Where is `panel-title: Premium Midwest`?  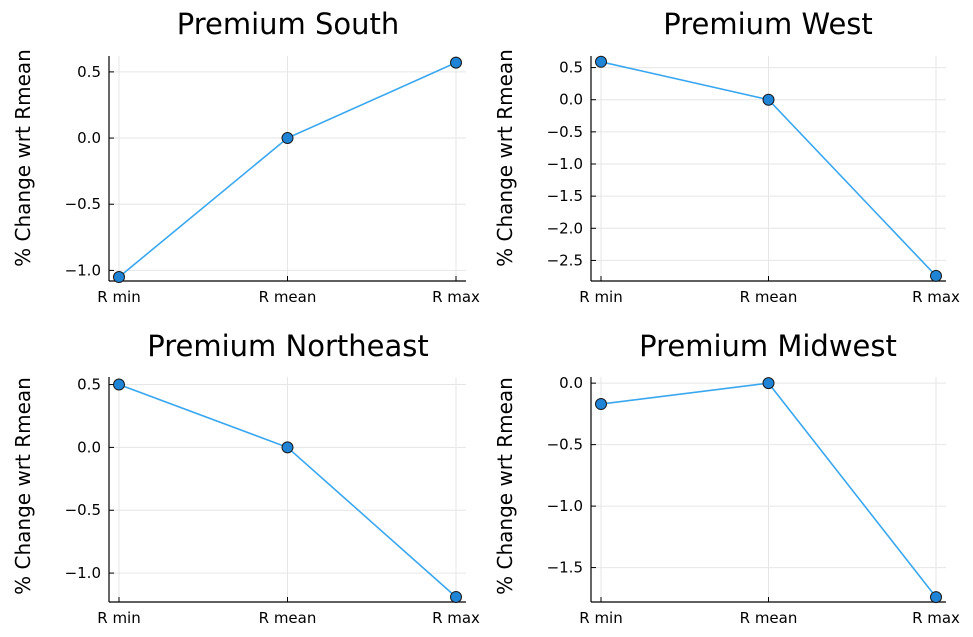
panel-title: Premium Midwest is located at coordinates (768, 346).